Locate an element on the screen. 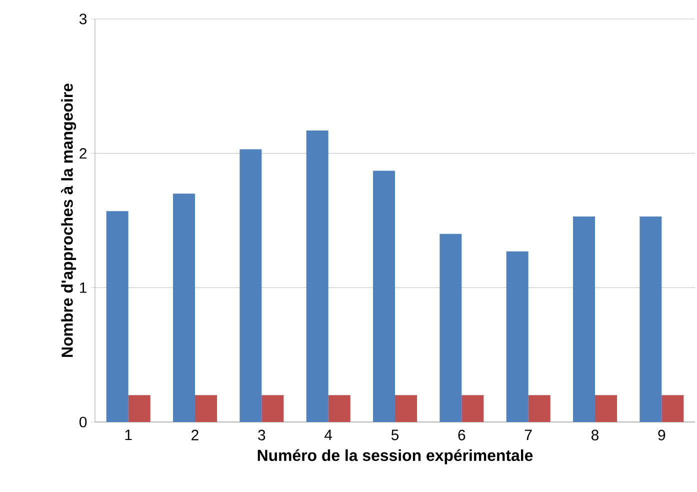 The width and height of the screenshot is (697, 492). x-axis-title: Numéro de la session expérimentale is located at coordinates (395, 456).